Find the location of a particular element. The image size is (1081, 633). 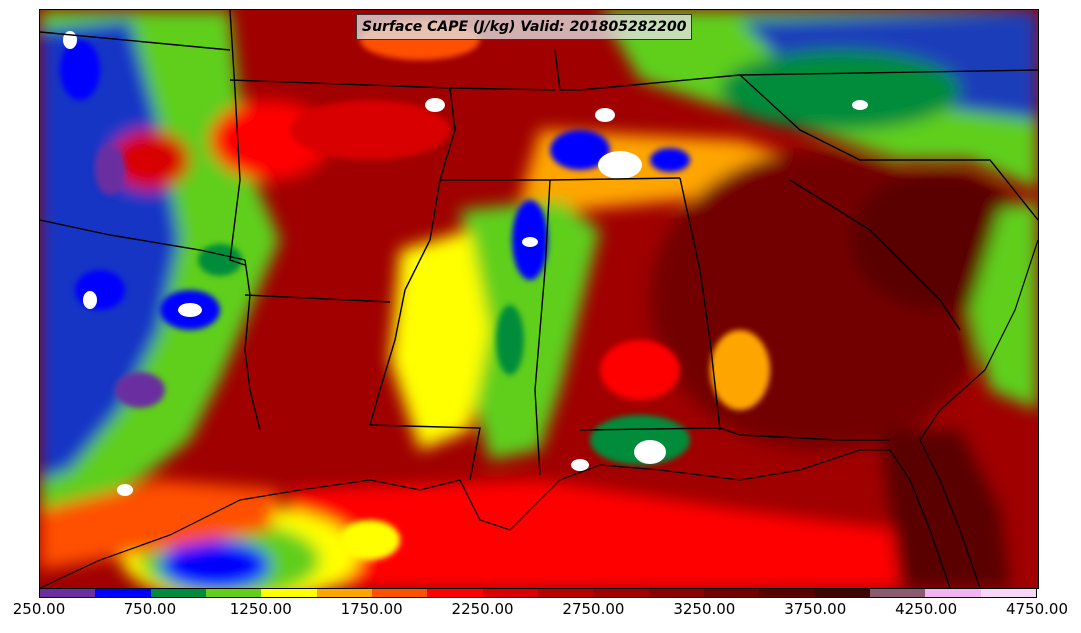

cape-region-gulf-high is located at coordinates (595, 534).